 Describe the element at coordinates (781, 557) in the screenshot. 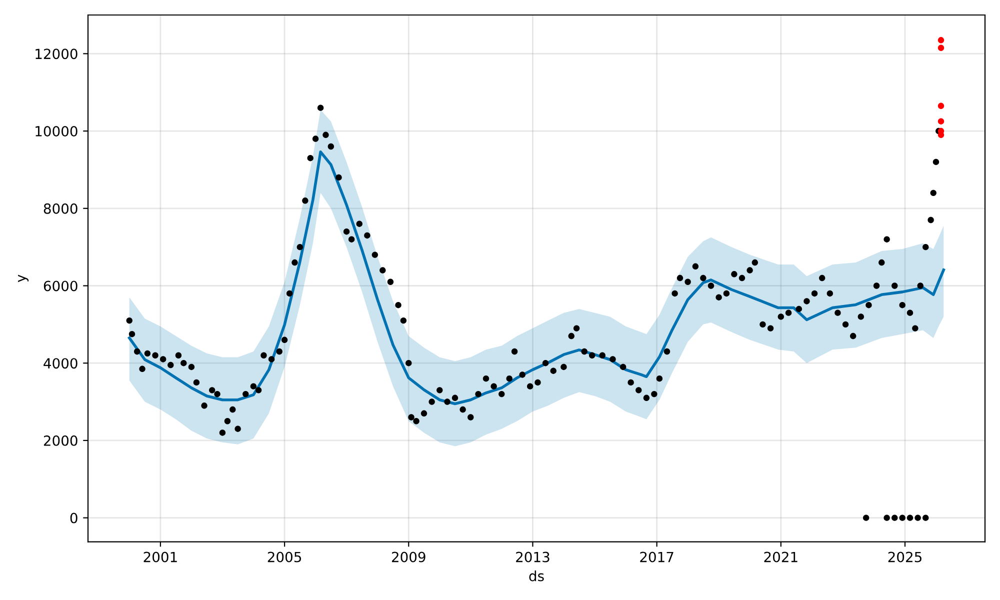

I see `x-tick-label: 2021` at that location.